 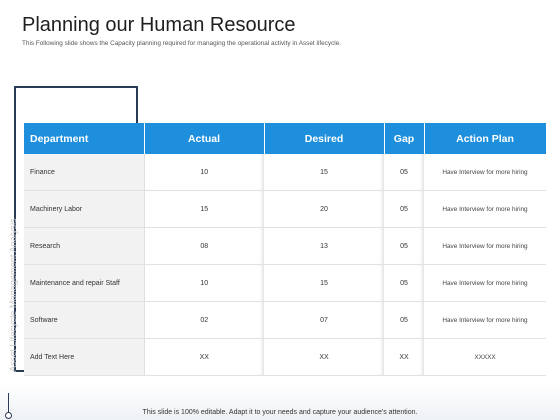 I want to click on header-department: Department, so click(x=84, y=138).